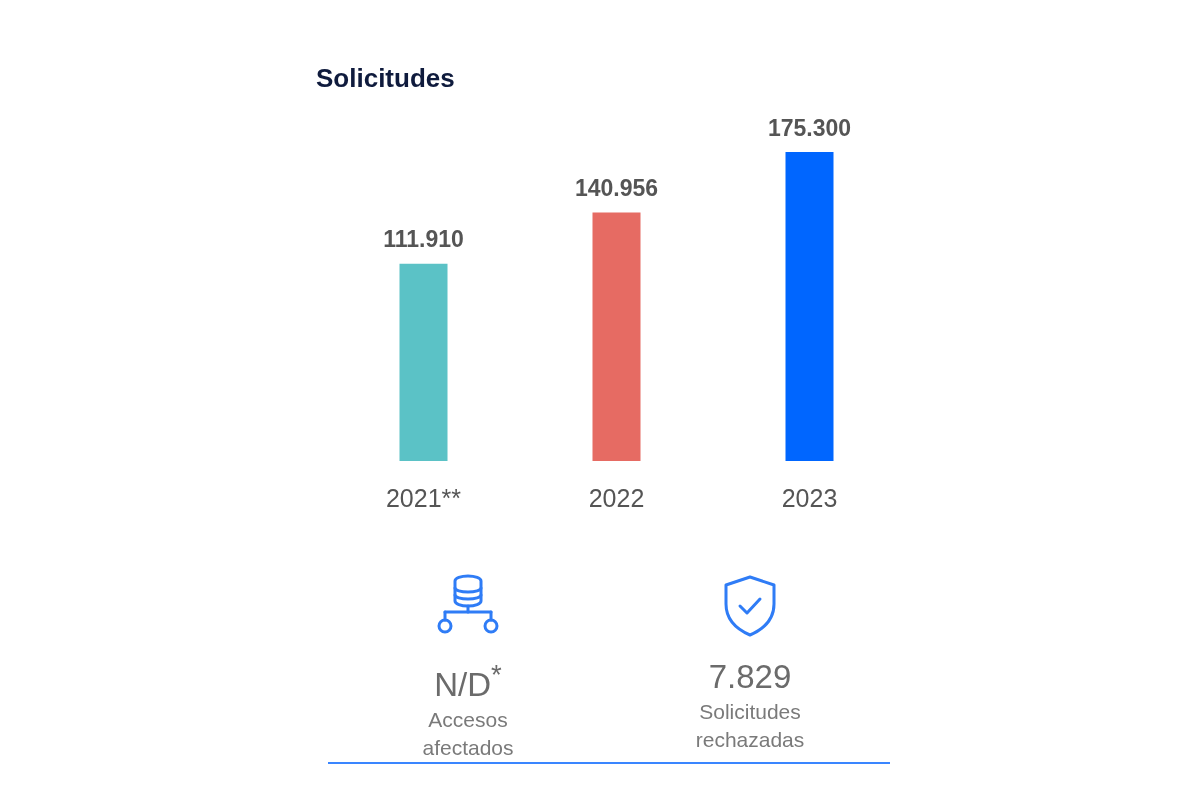  Describe the element at coordinates (809, 497) in the screenshot. I see `x-tick-label: 2023` at that location.